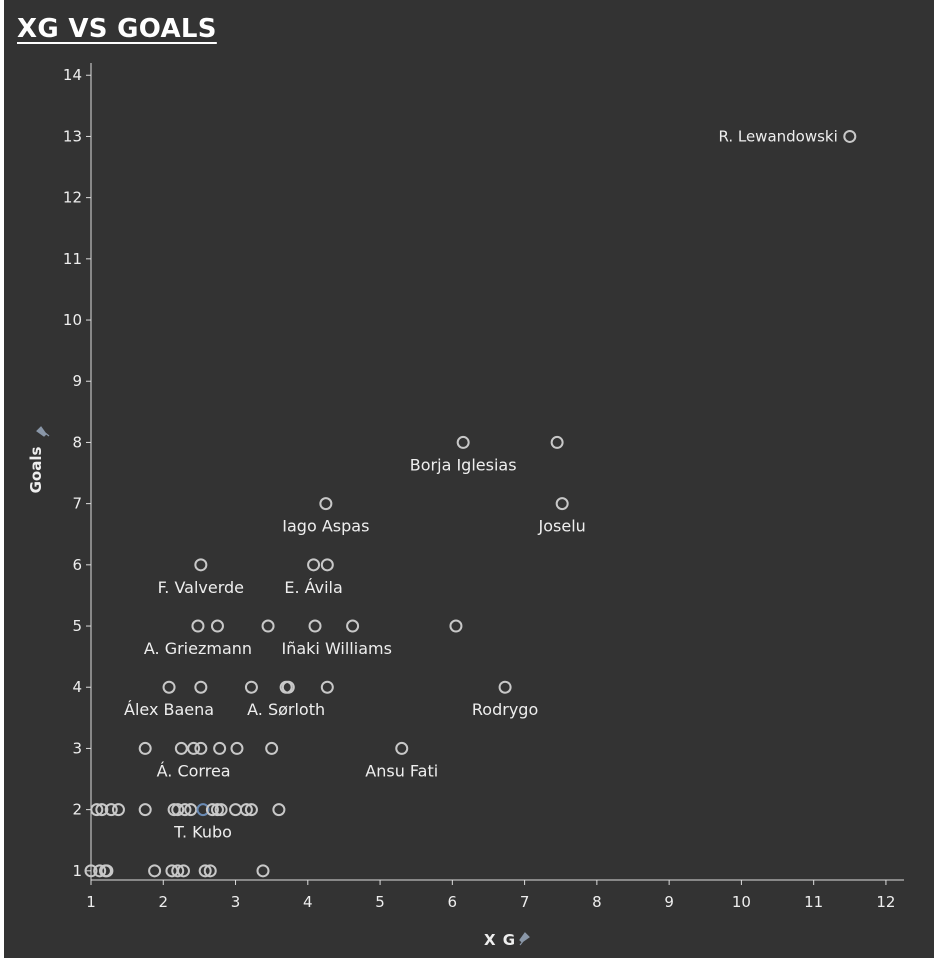  Describe the element at coordinates (562, 526) in the screenshot. I see `data-label: Joselu` at that location.